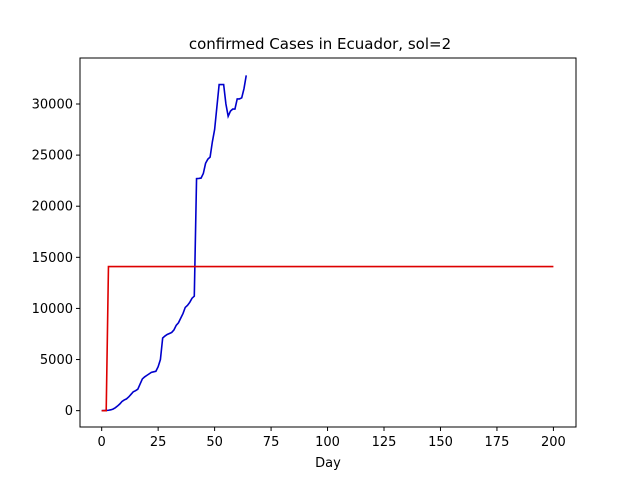 The image size is (640, 480). Describe the element at coordinates (553, 442) in the screenshot. I see `x-tick-label: 200` at that location.